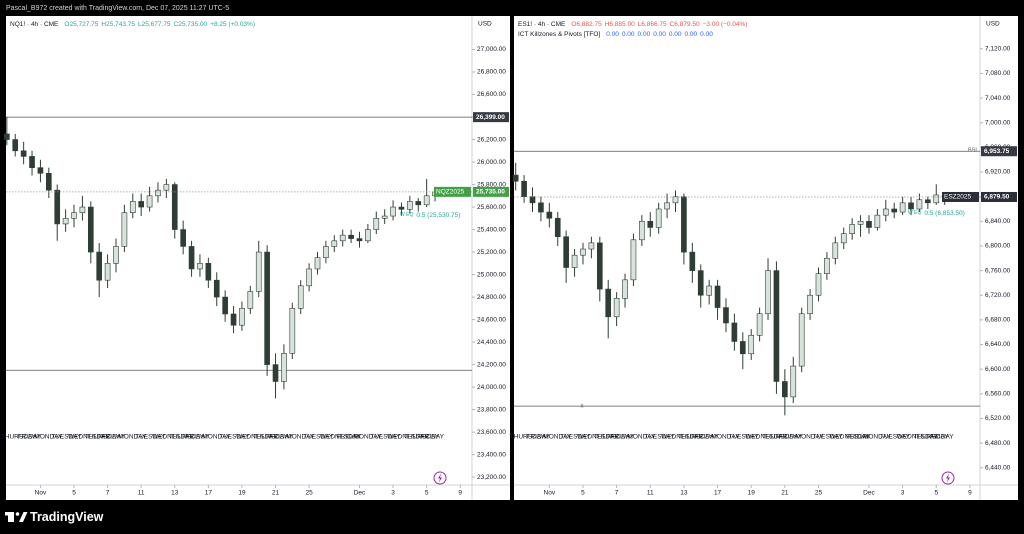  What do you see at coordinates (998, 443) in the screenshot?
I see `y-tick-label: 6,480.00` at bounding box center [998, 443].